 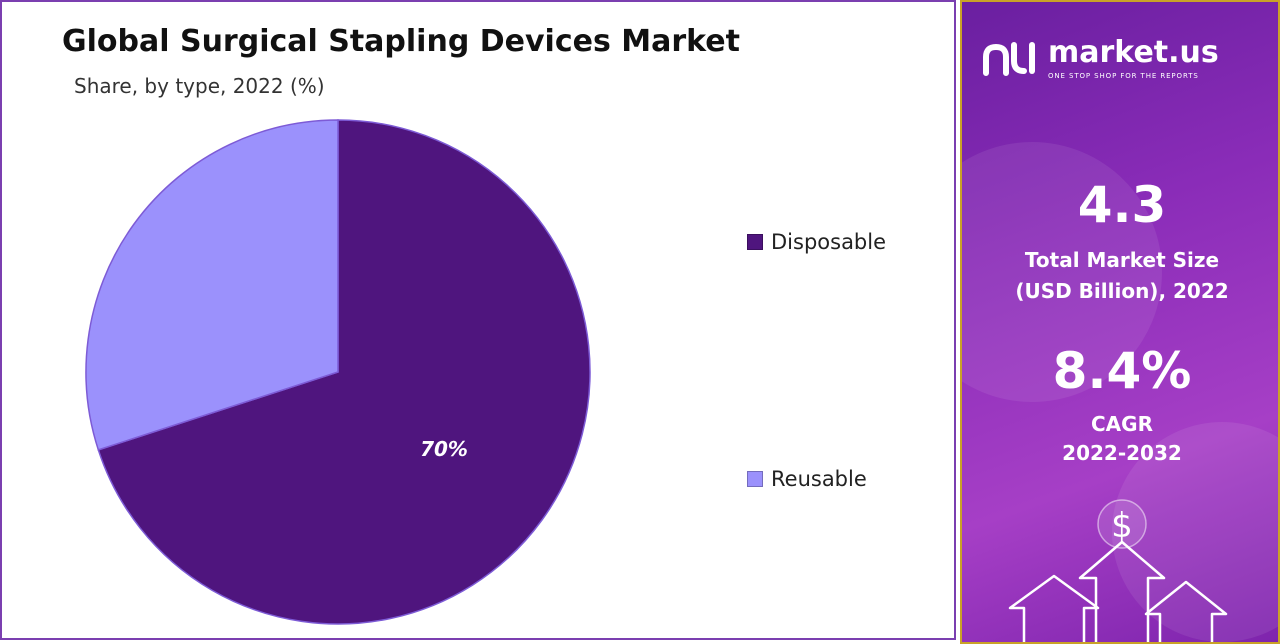 What do you see at coordinates (1009, 59) in the screenshot?
I see `market-us-logo-icon` at bounding box center [1009, 59].